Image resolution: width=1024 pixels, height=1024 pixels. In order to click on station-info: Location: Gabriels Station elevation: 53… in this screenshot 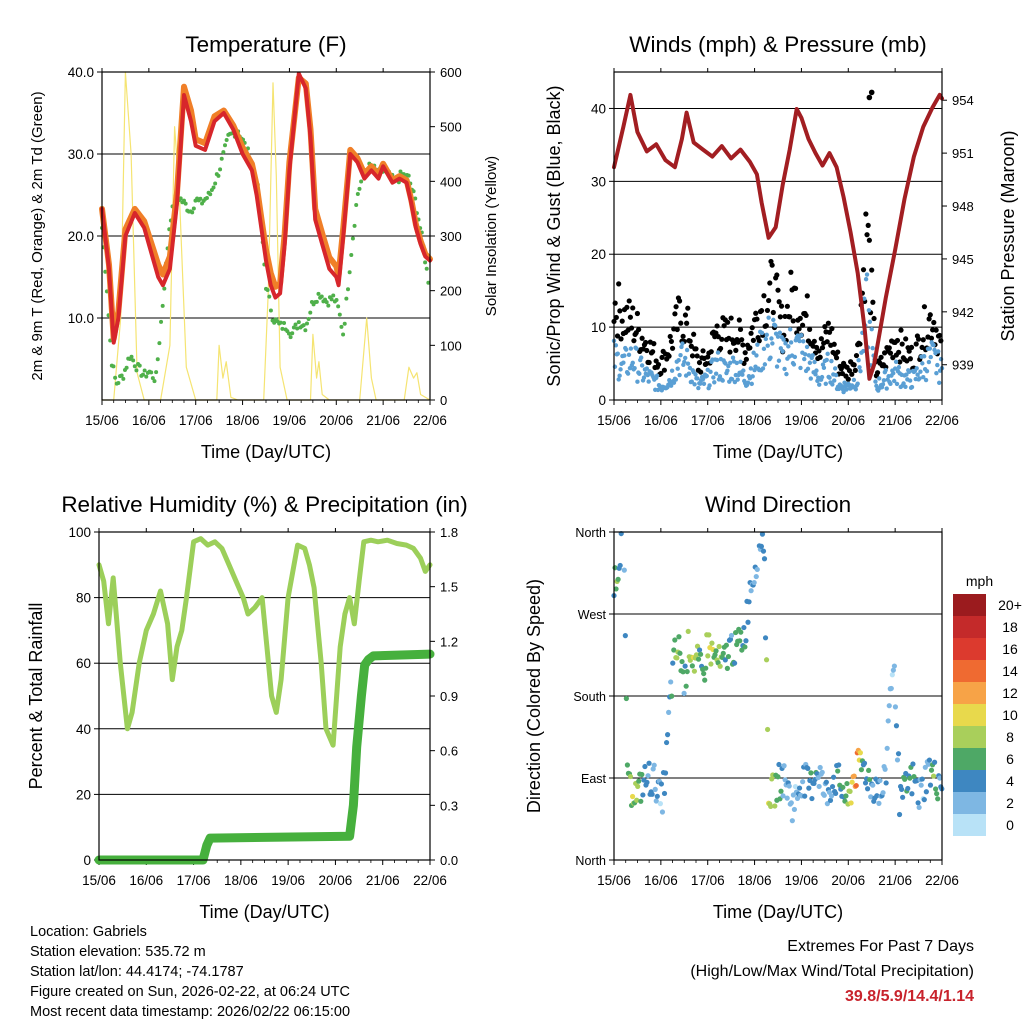, I will do `click(190, 972)`.